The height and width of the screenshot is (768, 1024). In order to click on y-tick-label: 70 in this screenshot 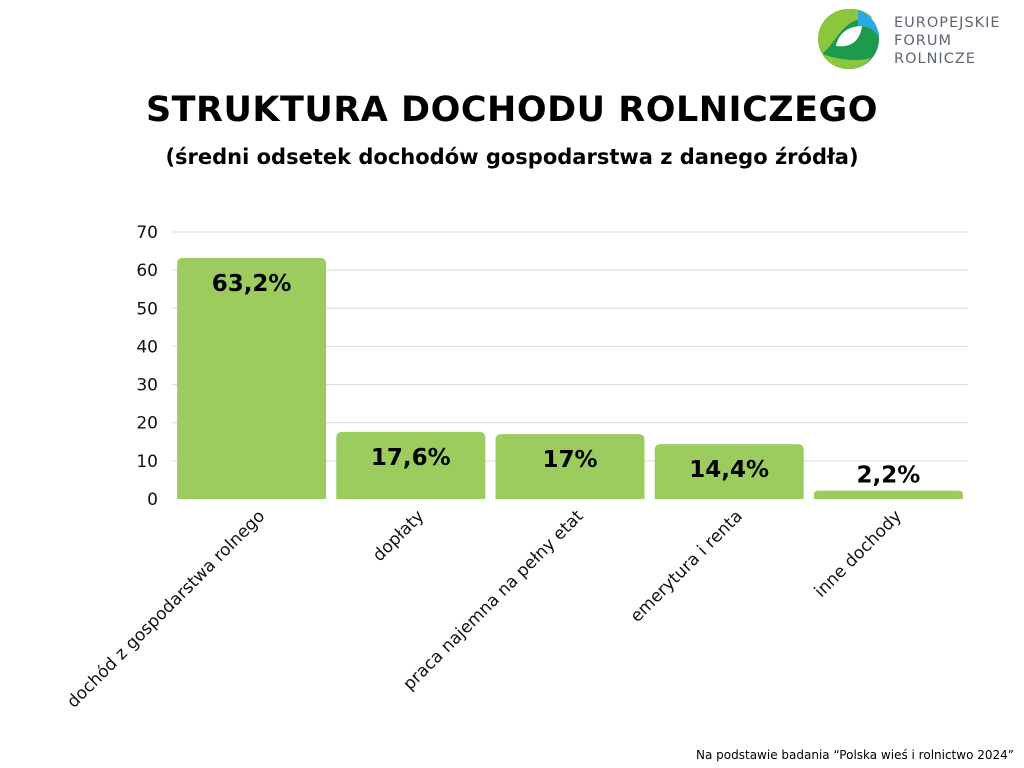, I will do `click(147, 233)`.